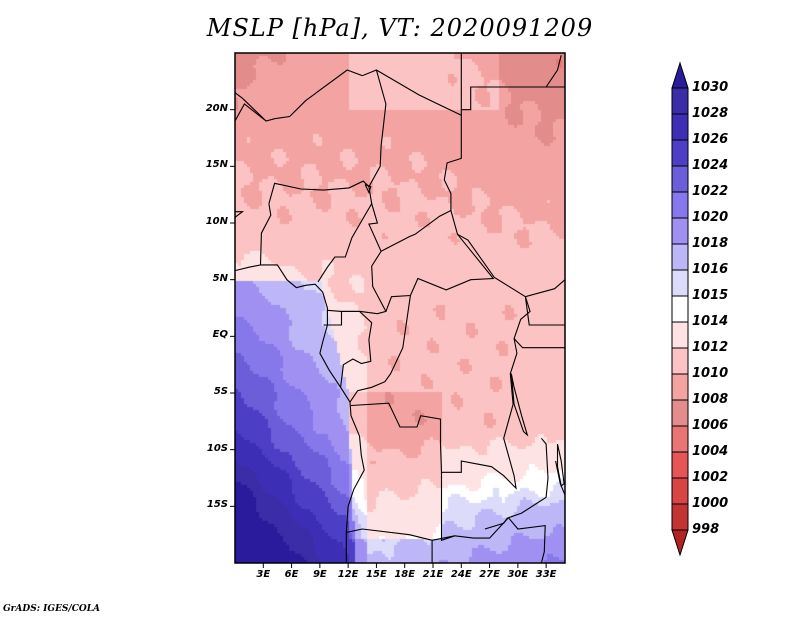 Image resolution: width=800 pixels, height=618 pixels. Describe the element at coordinates (710, 243) in the screenshot. I see `colorbar-label: 1018` at that location.